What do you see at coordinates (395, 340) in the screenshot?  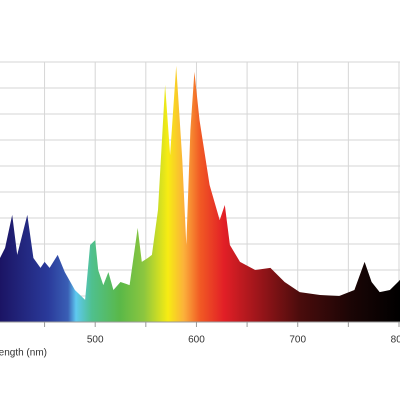 I see `x-tick-label: 800` at bounding box center [395, 340].